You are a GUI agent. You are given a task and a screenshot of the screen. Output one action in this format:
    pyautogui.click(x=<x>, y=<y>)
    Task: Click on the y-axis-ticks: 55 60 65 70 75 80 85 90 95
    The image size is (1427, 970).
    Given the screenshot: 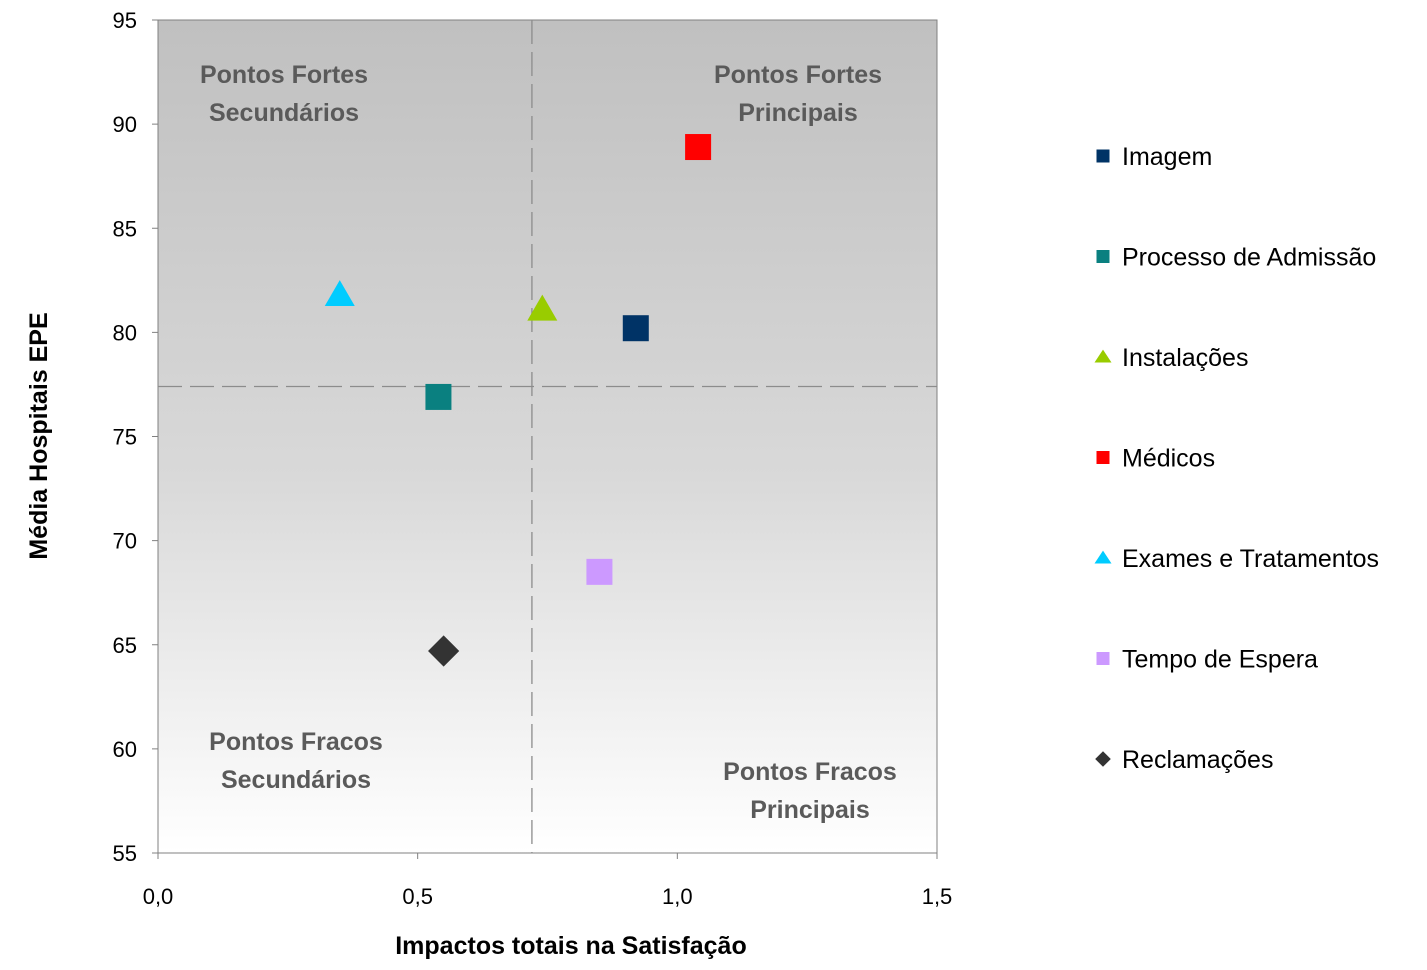 What is the action you would take?
    pyautogui.click(x=135, y=437)
    